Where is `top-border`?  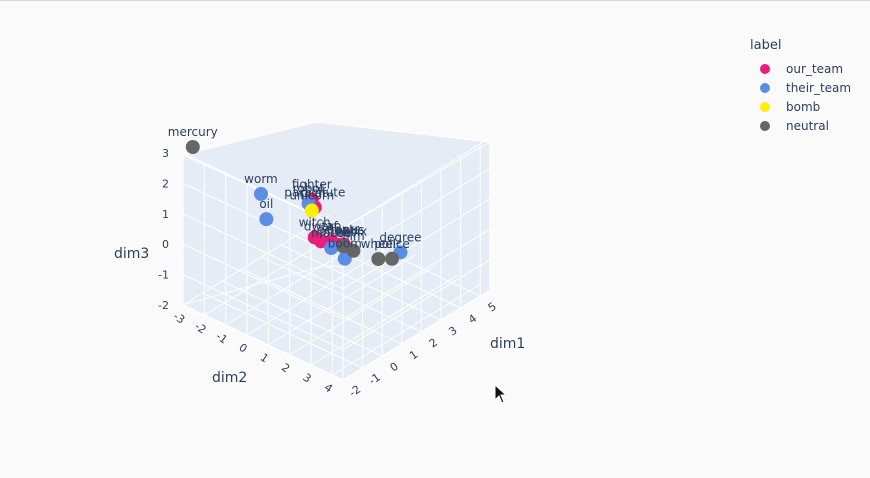
top-border is located at coordinates (435, 0).